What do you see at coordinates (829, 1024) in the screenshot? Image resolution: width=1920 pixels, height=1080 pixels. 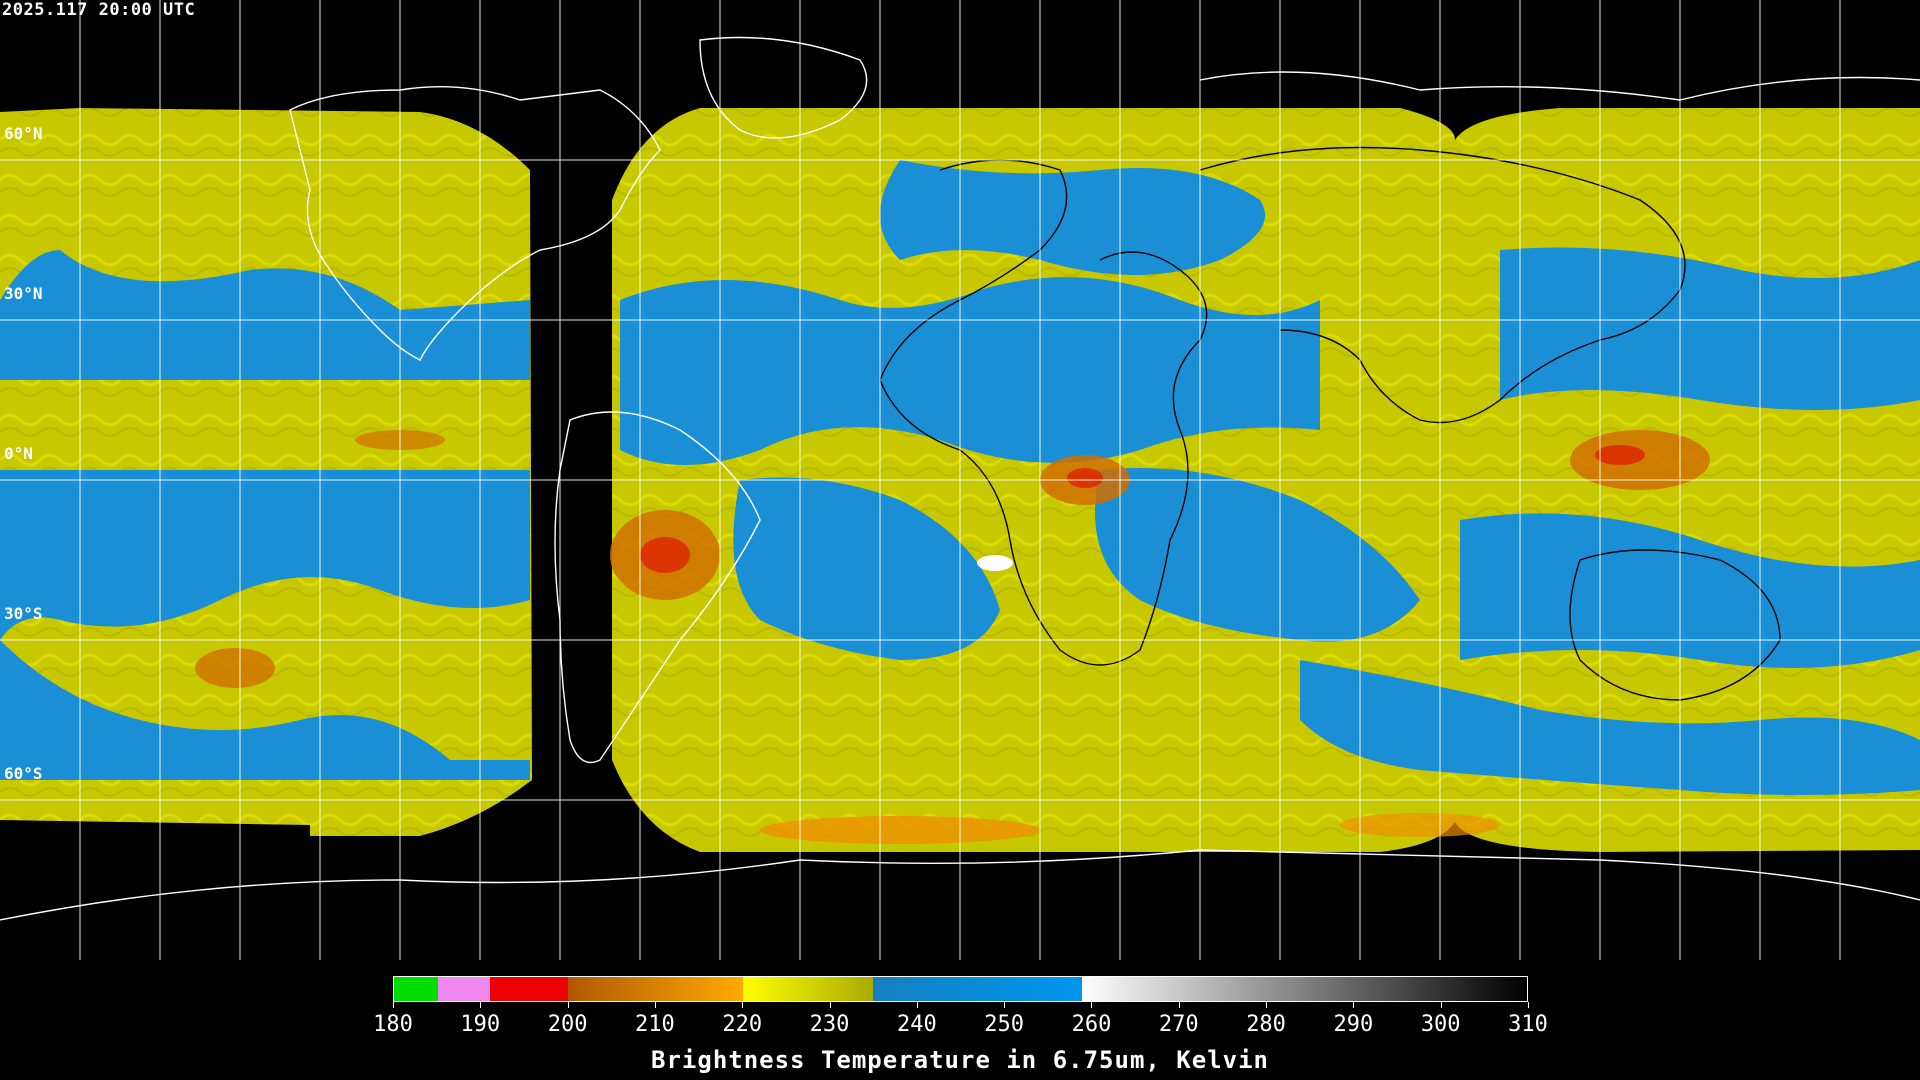 I see `colorbar-tick-label: 230` at bounding box center [829, 1024].